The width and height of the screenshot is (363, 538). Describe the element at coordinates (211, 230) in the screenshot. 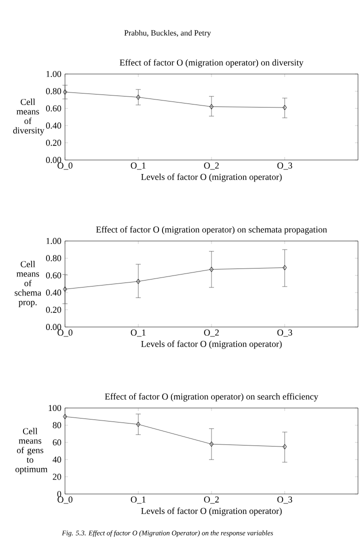

I see `chart-title: Effect of factor O (migration operator) on schemata propagation` at that location.